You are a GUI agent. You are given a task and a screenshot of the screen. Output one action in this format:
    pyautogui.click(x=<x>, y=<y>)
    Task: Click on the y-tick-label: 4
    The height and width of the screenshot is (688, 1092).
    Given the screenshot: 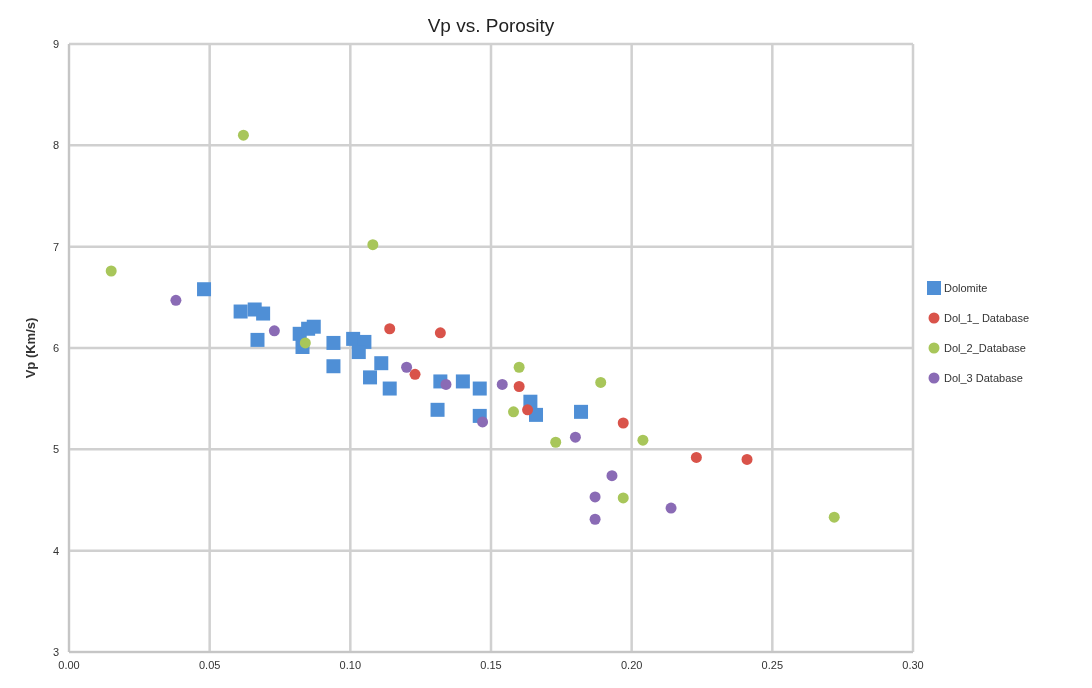 What is the action you would take?
    pyautogui.click(x=55, y=550)
    